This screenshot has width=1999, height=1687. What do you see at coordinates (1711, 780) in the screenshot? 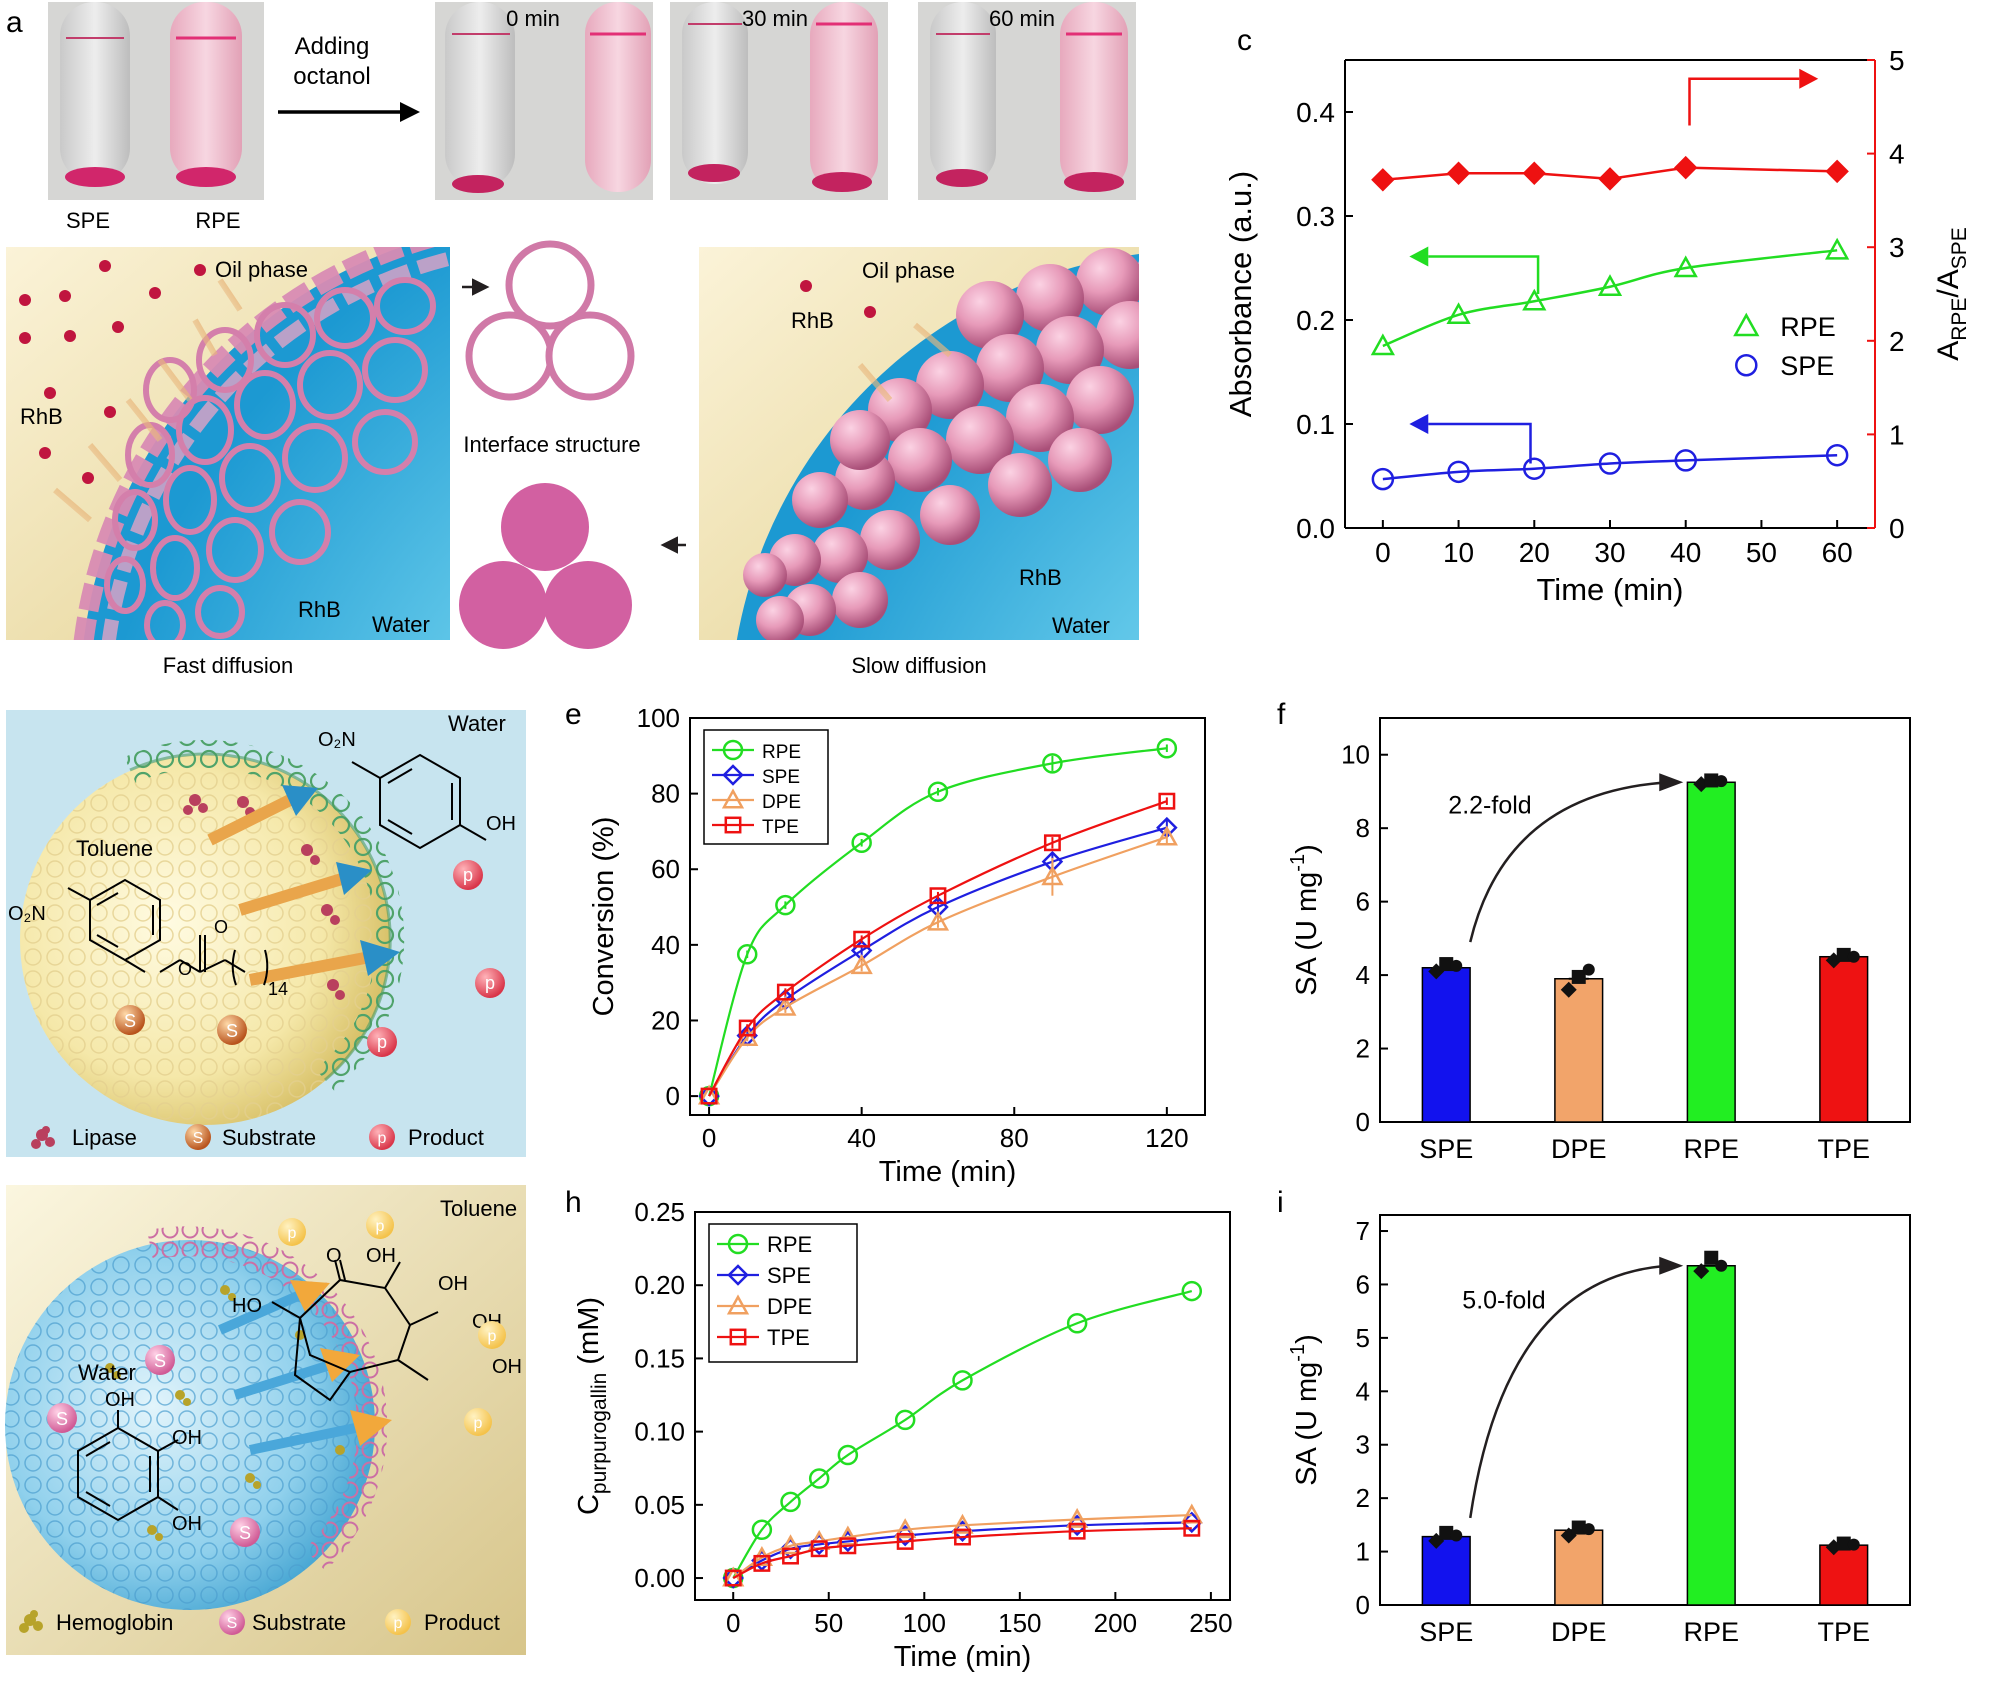
I see `chart-f-datapoint-rpe` at bounding box center [1711, 780].